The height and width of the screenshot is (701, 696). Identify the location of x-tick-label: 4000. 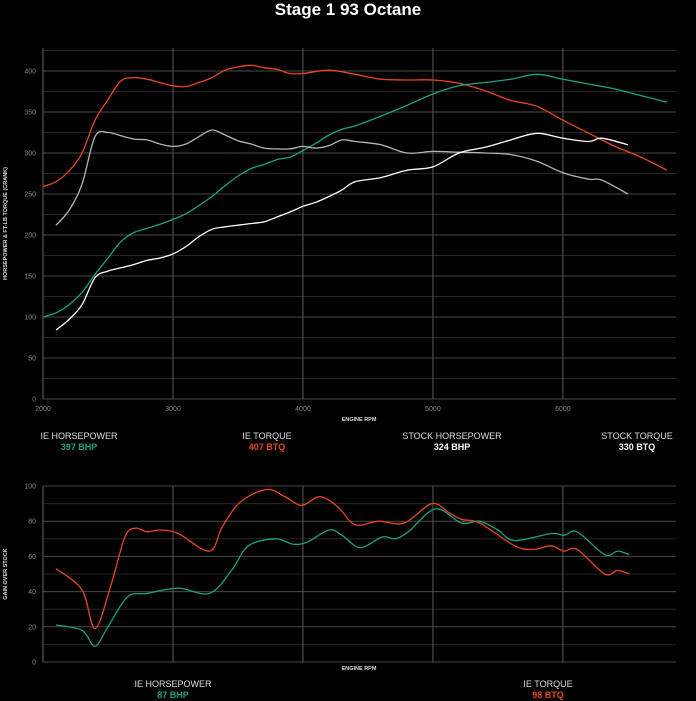
(303, 409).